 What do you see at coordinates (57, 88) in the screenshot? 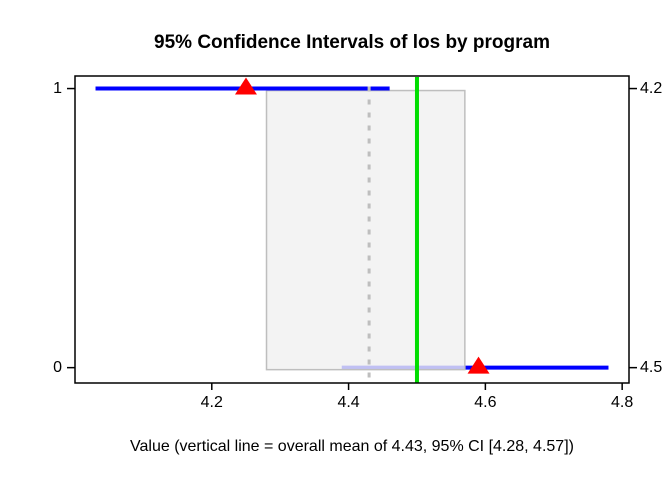
I see `y-tick-label-left: 1` at bounding box center [57, 88].